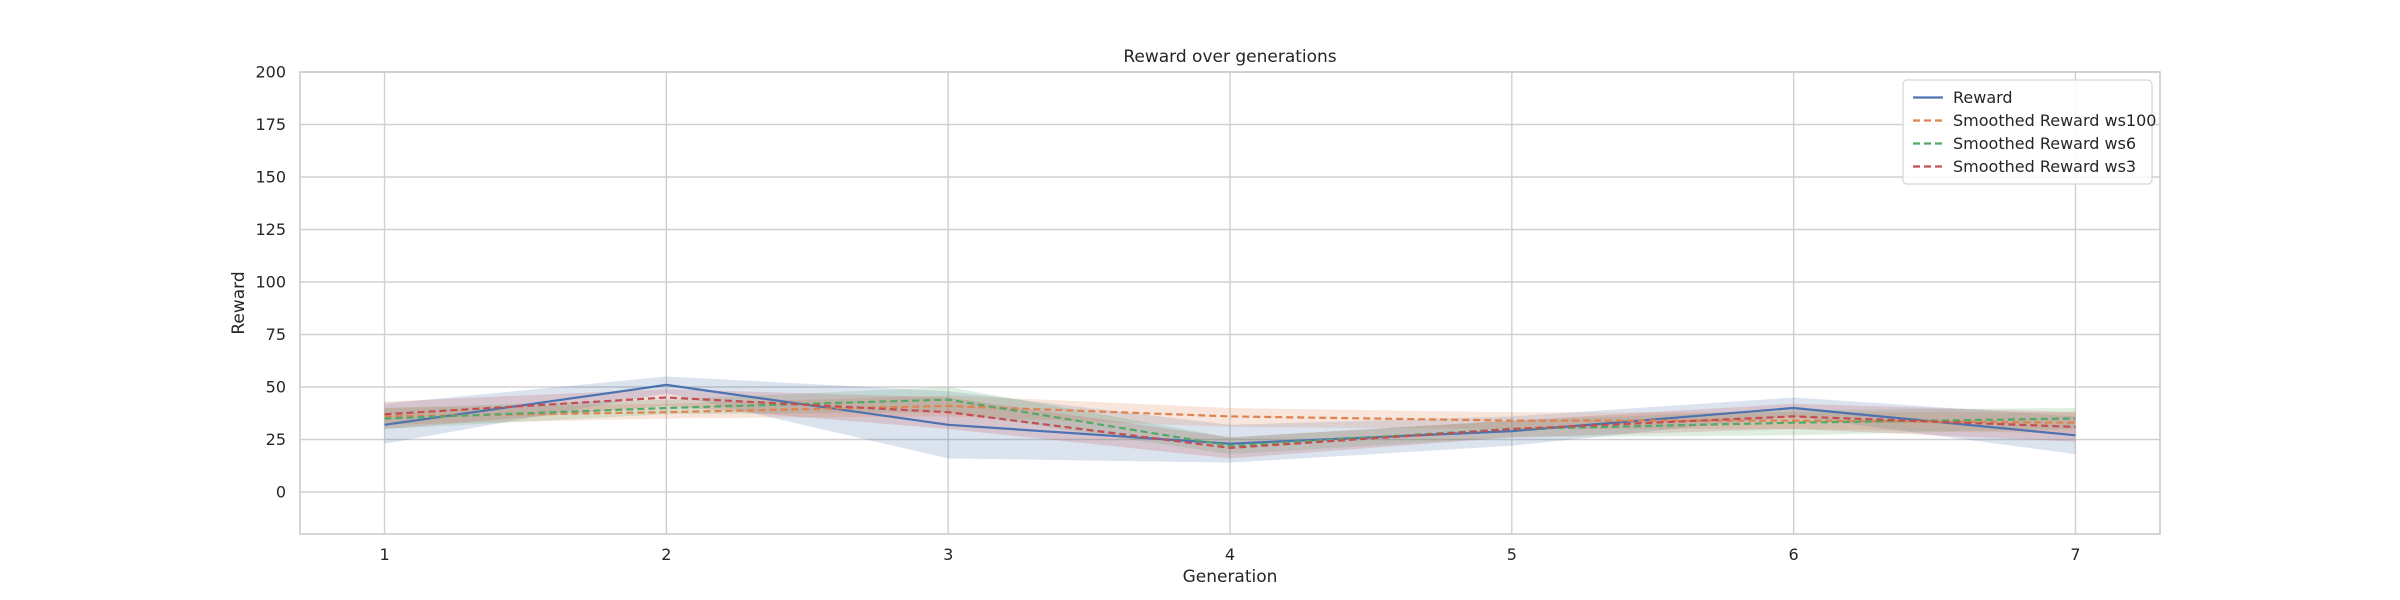 The image size is (2400, 600). I want to click on series-lines, so click(1230, 416).